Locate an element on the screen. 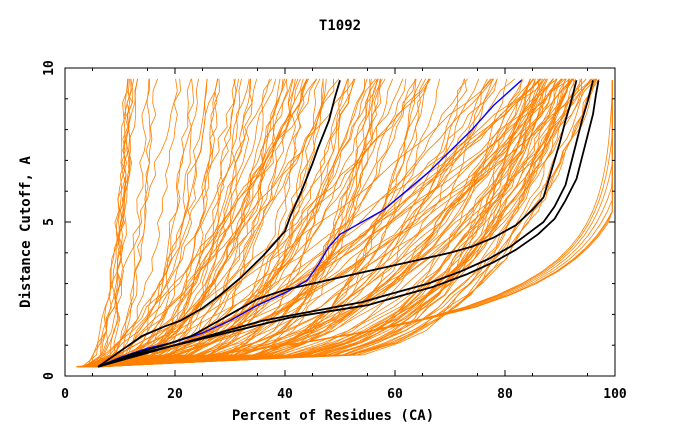  x-tick-label: 100 is located at coordinates (615, 394).